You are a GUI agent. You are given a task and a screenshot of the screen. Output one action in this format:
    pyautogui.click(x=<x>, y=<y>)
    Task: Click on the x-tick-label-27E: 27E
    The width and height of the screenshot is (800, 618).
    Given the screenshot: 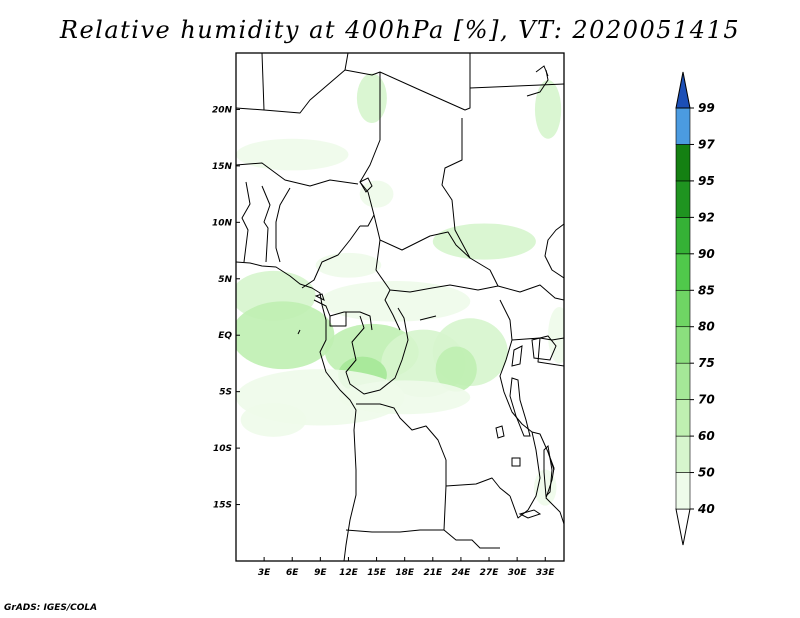 What is the action you would take?
    pyautogui.click(x=490, y=573)
    